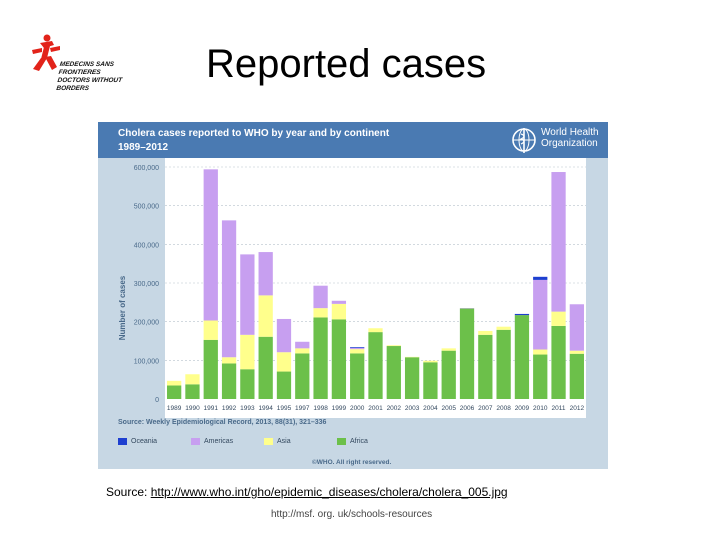 This screenshot has width=720, height=540. I want to click on x-tick-label: 1992, so click(229, 408).